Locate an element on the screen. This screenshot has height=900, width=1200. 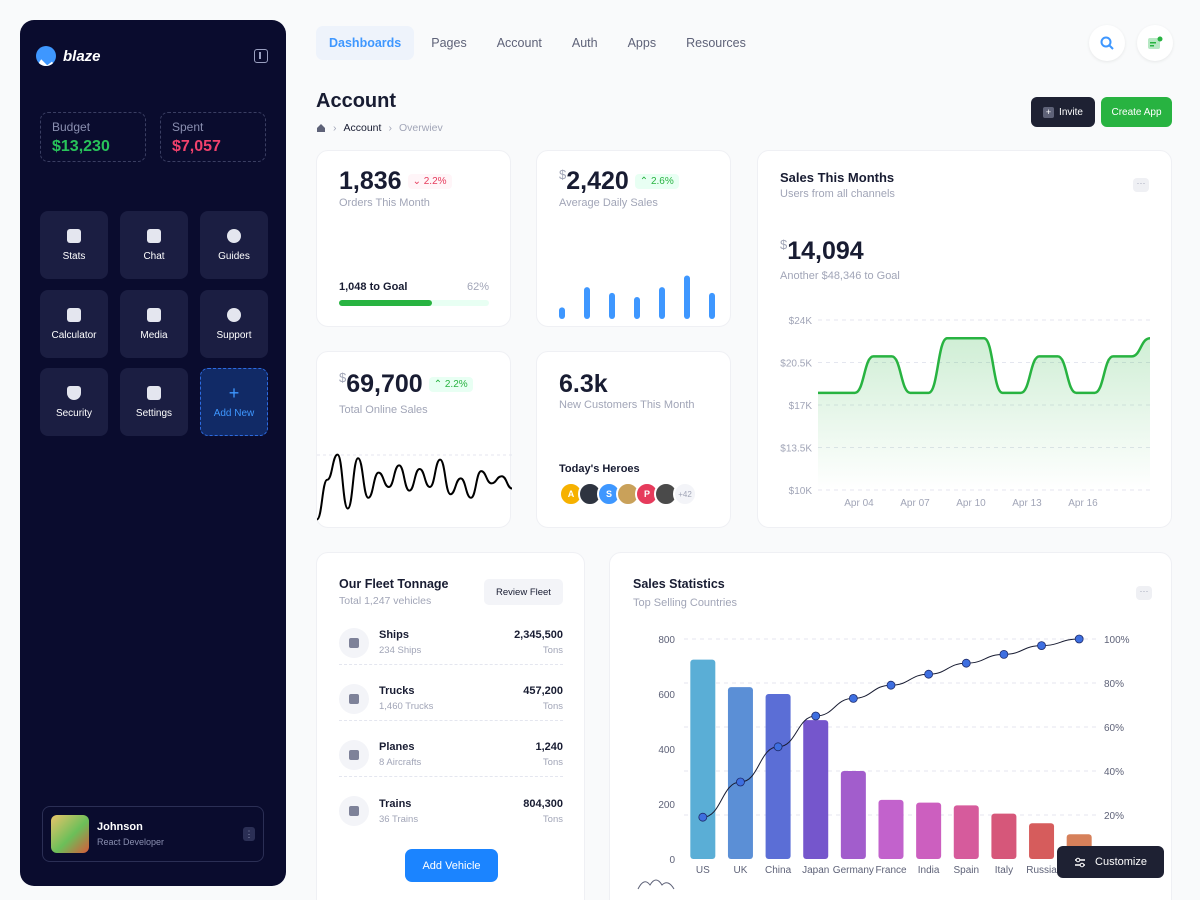
nav-pages: Pages is located at coordinates (449, 43).